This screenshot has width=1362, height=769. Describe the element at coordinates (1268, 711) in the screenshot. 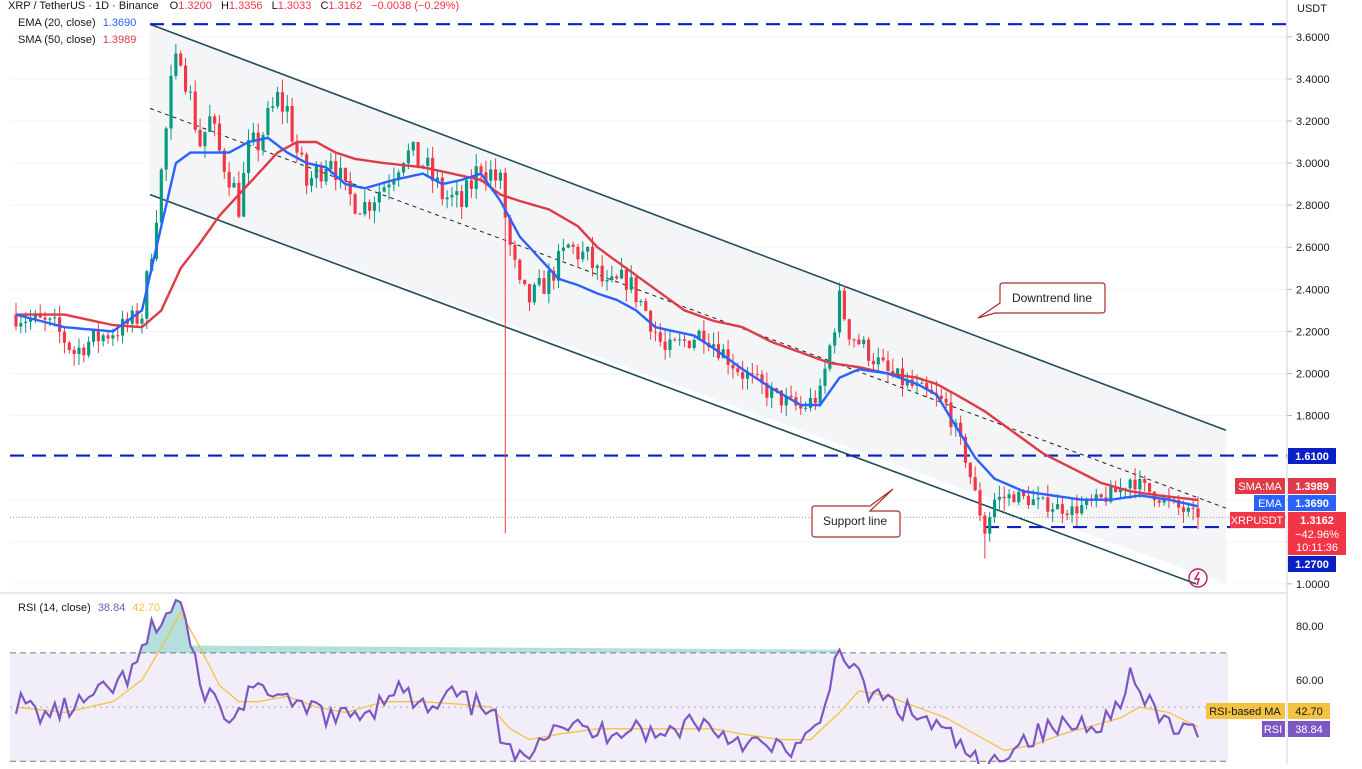

I see `rsi-ma-badge: RSI-based MA 42.70` at that location.